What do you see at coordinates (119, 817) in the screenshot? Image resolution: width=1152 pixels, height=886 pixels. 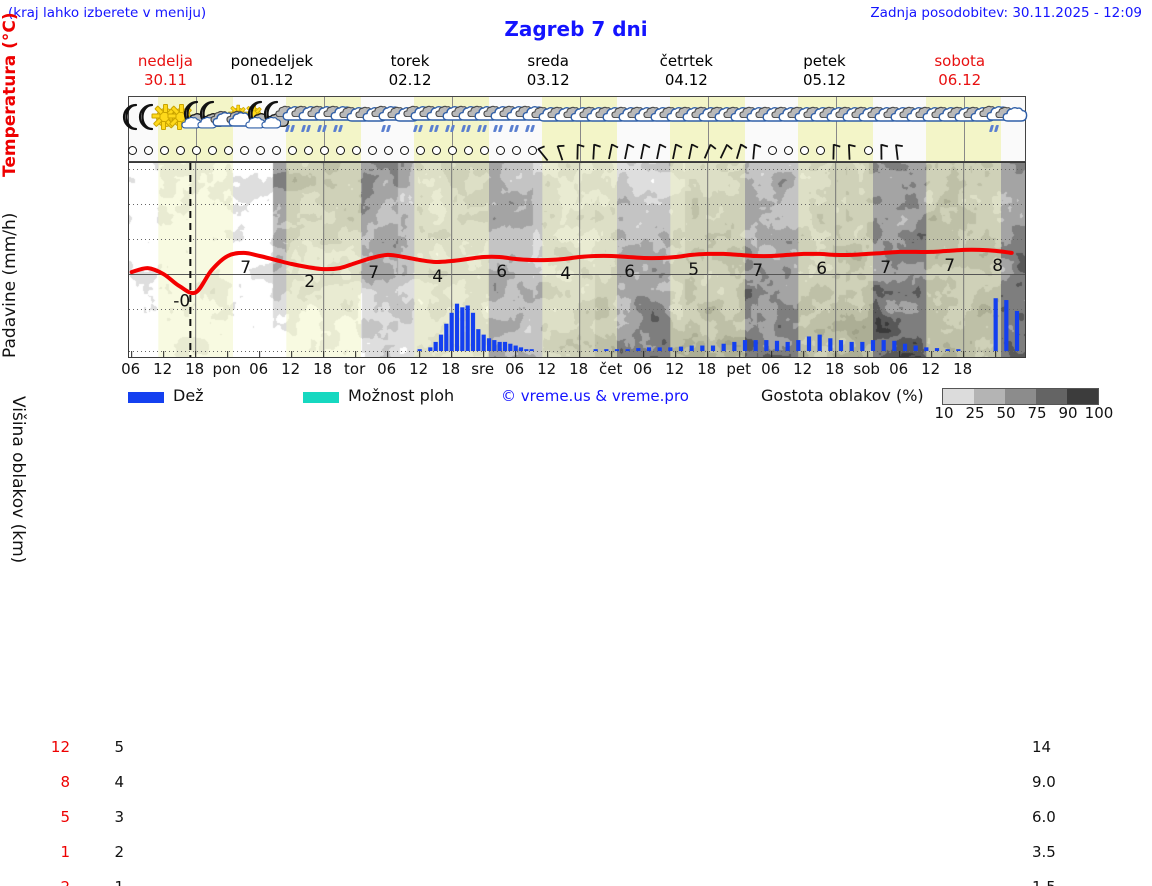 I see `precipitation-tick: 3` at bounding box center [119, 817].